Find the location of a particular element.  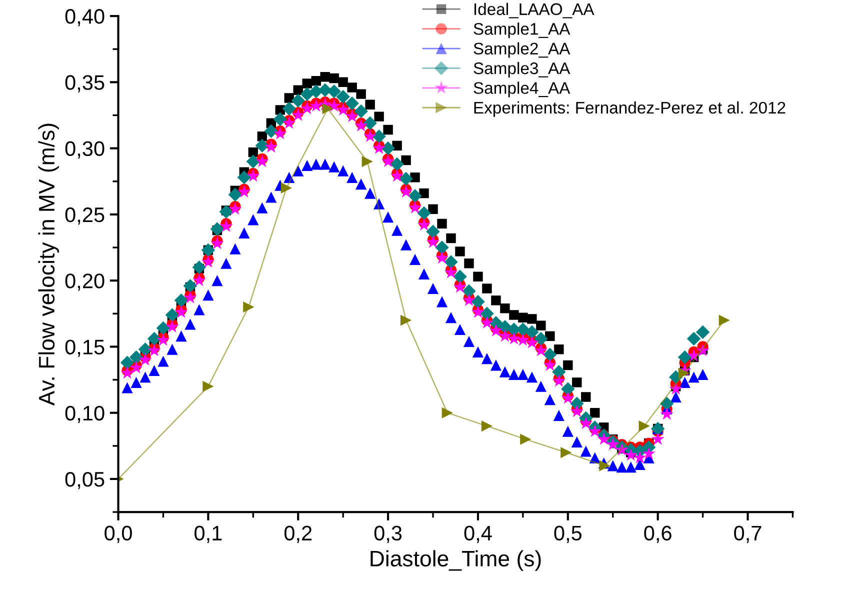

legend-label: Sample4_AA is located at coordinates (522, 90).